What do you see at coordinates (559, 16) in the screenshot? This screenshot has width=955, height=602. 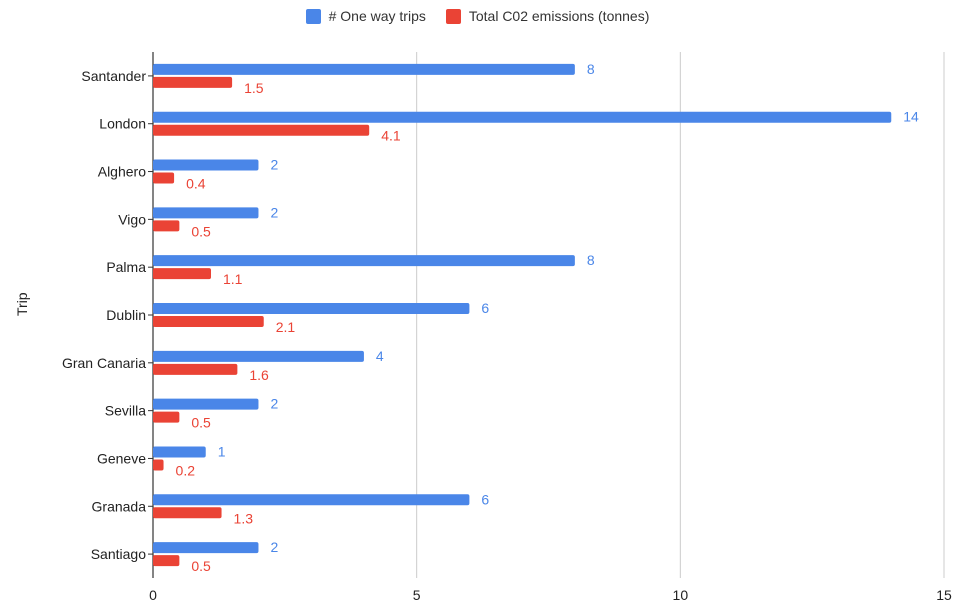 I see `legend-label-emissions: Total C02 emissions (tonnes)` at bounding box center [559, 16].